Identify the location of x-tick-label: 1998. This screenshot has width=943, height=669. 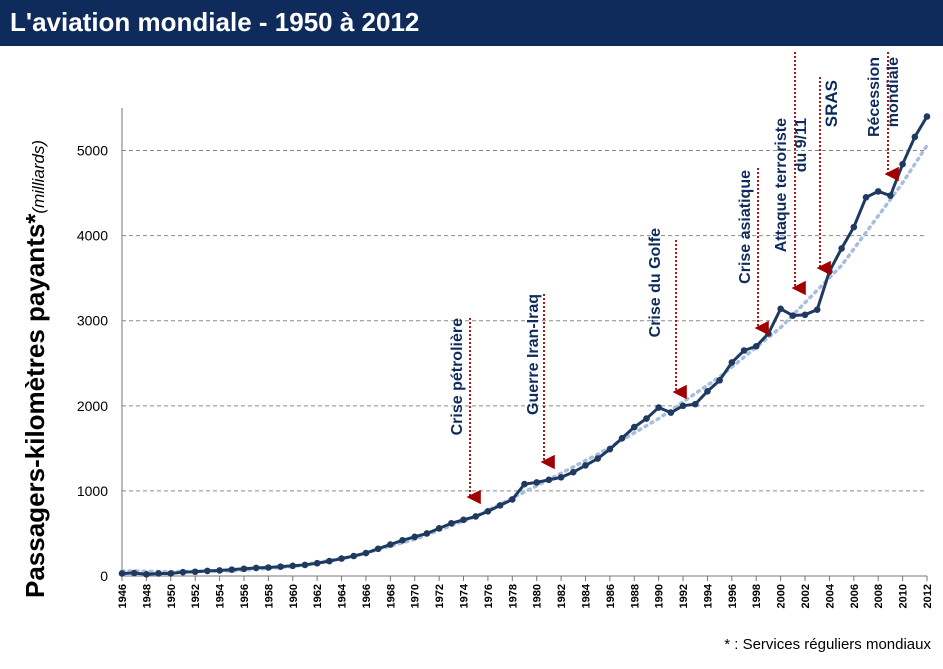
(757, 596).